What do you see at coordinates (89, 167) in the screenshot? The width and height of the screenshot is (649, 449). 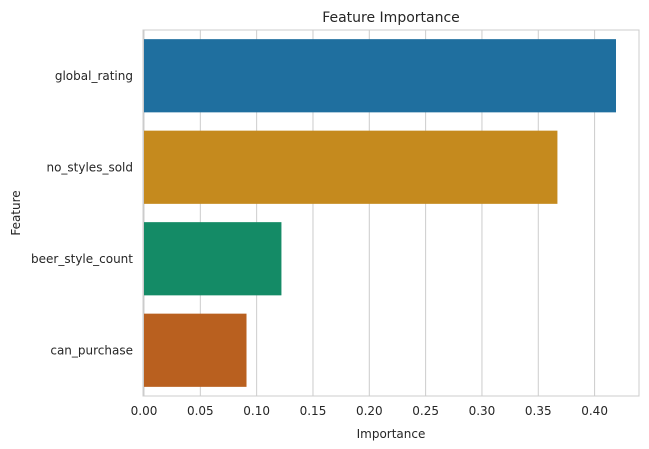 I see `y-tick-label: no_styles_sold` at bounding box center [89, 167].